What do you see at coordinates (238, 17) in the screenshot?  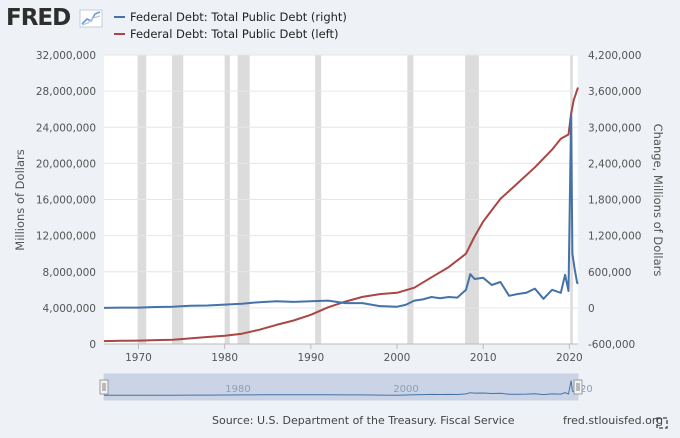 I see `legend-label-right: Federal Debt: Total Public Debt (right)` at bounding box center [238, 17].